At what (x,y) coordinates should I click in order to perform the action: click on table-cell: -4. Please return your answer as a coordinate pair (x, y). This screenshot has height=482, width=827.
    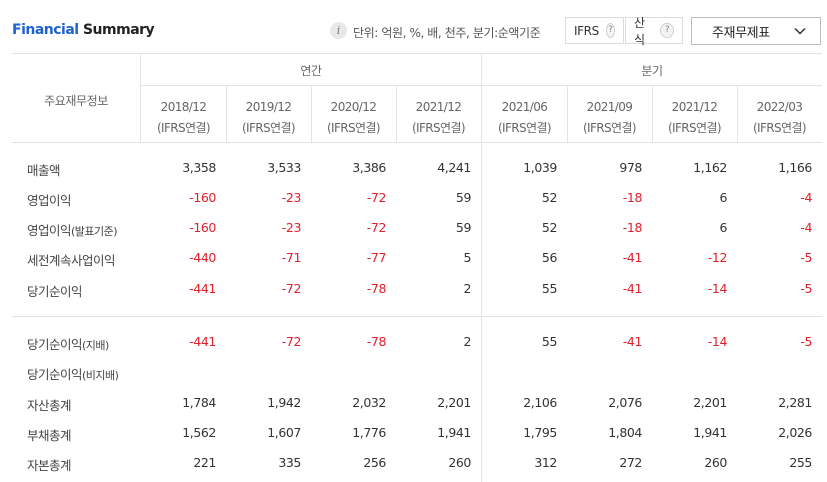
    Looking at the image, I should click on (806, 227).